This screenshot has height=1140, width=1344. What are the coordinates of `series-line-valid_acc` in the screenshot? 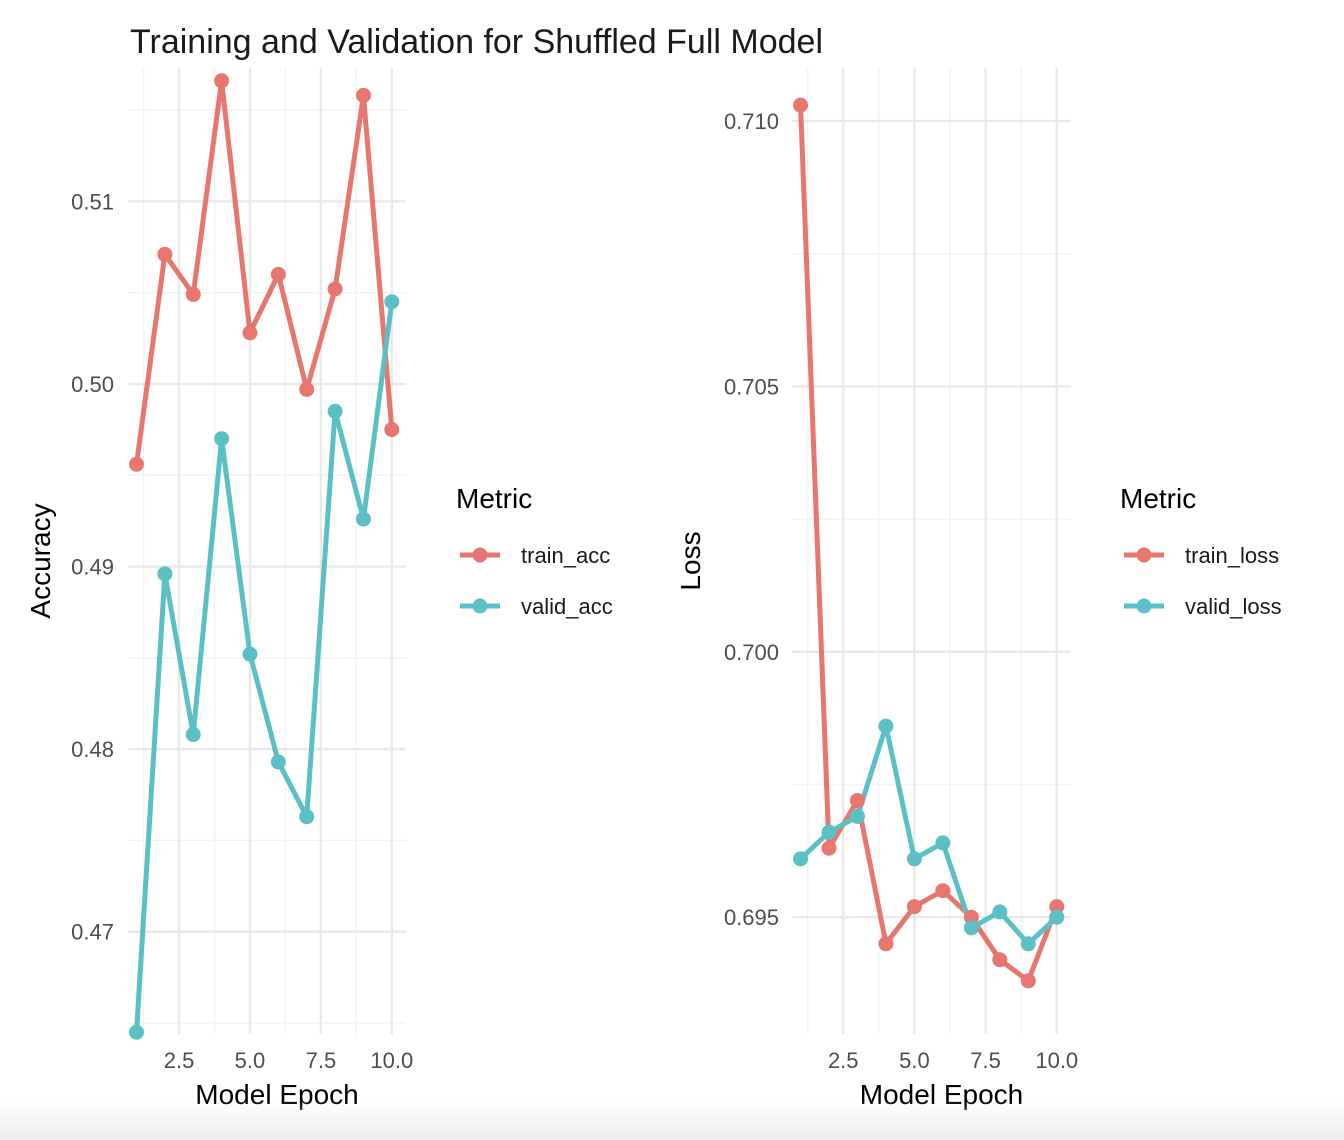 It's located at (264, 667).